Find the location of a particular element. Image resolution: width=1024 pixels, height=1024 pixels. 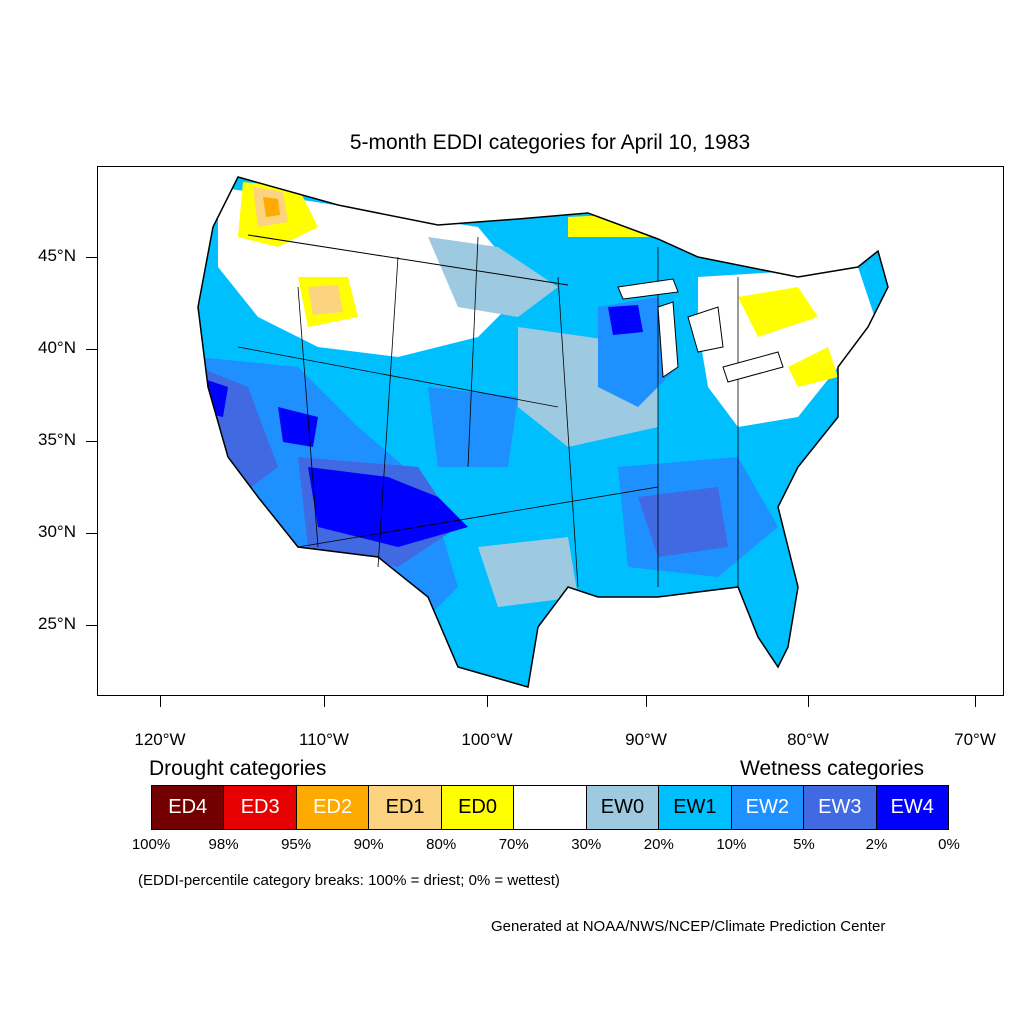

legend-cell-ew2: EW2 is located at coordinates (768, 807).